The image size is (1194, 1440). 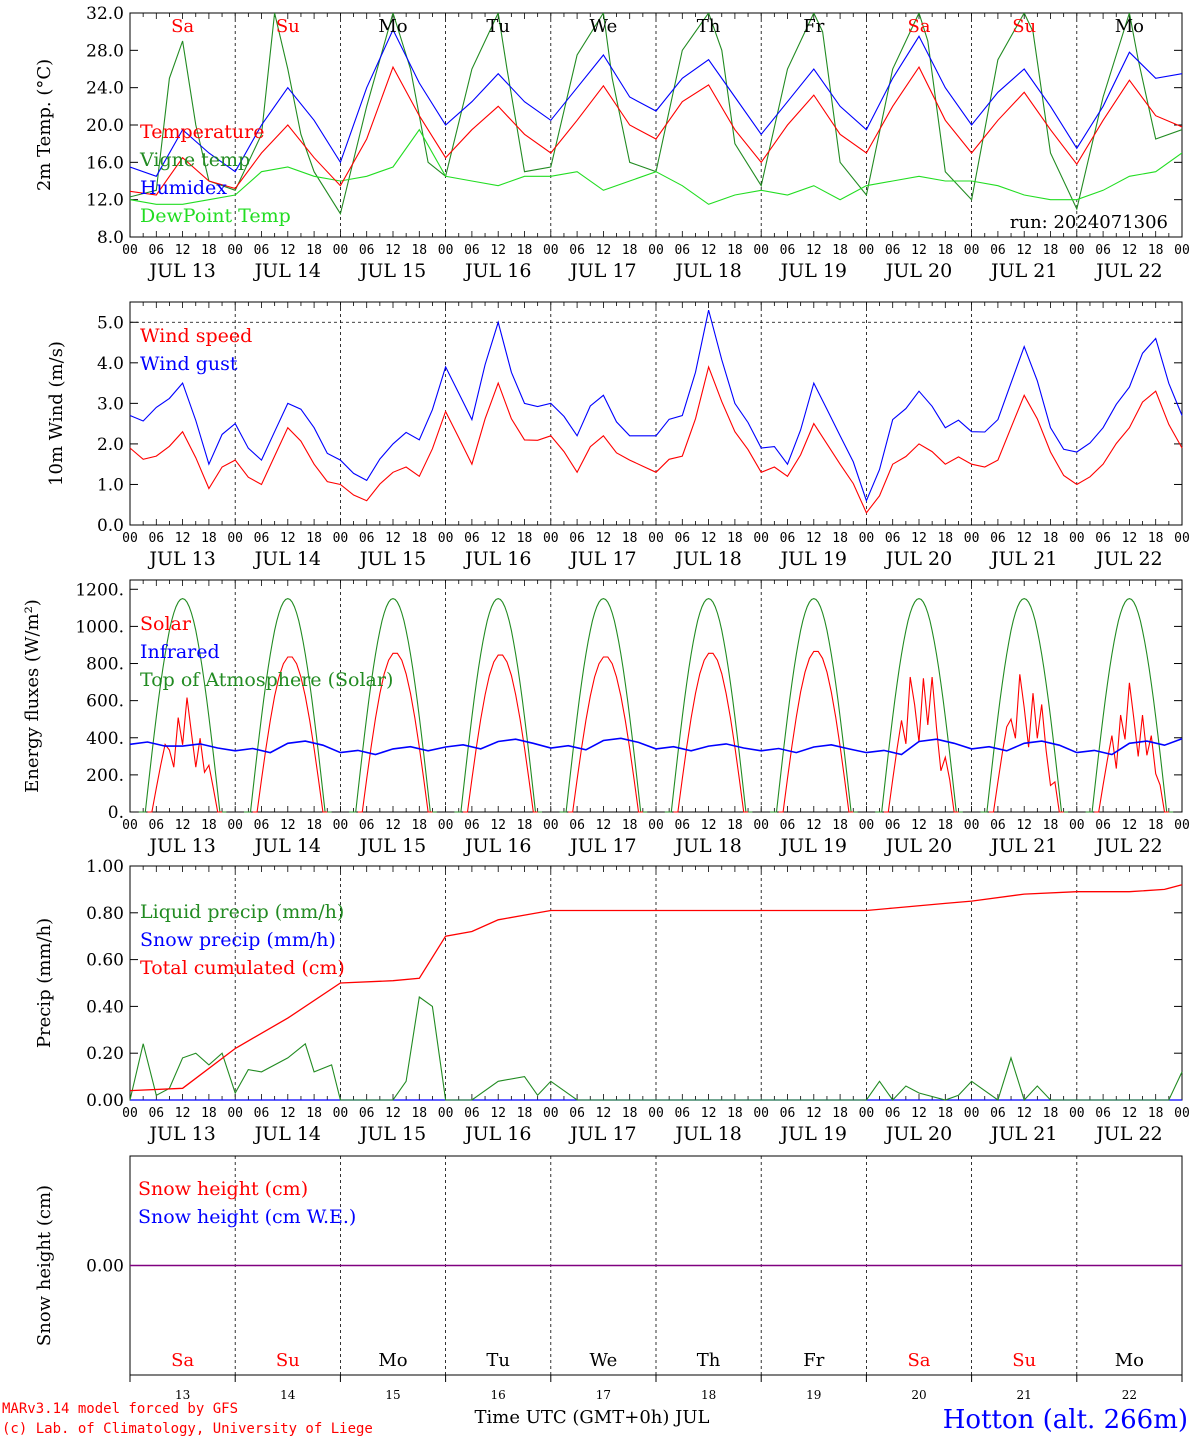 What do you see at coordinates (110, 404) in the screenshot?
I see `y-tick-label: 3.0` at bounding box center [110, 404].